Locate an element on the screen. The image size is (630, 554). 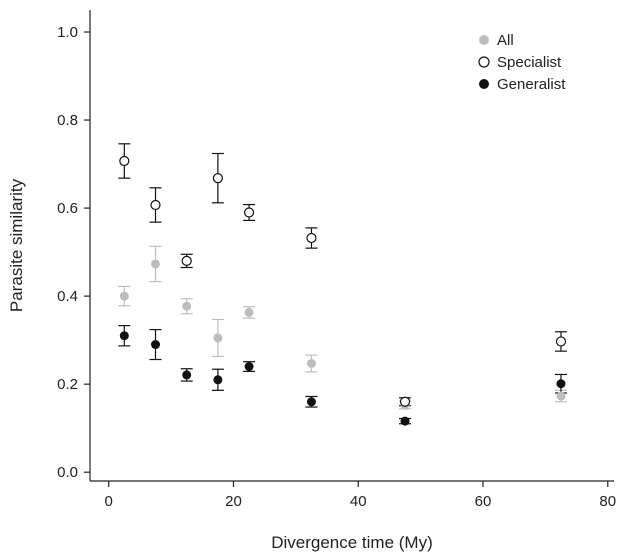
x-tick-label: 80 is located at coordinates (607, 501).